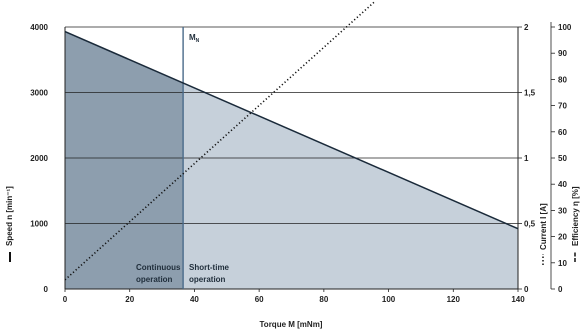 Image resolution: width=581 pixels, height=333 pixels. I want to click on x-tick-label: 80, so click(323, 299).